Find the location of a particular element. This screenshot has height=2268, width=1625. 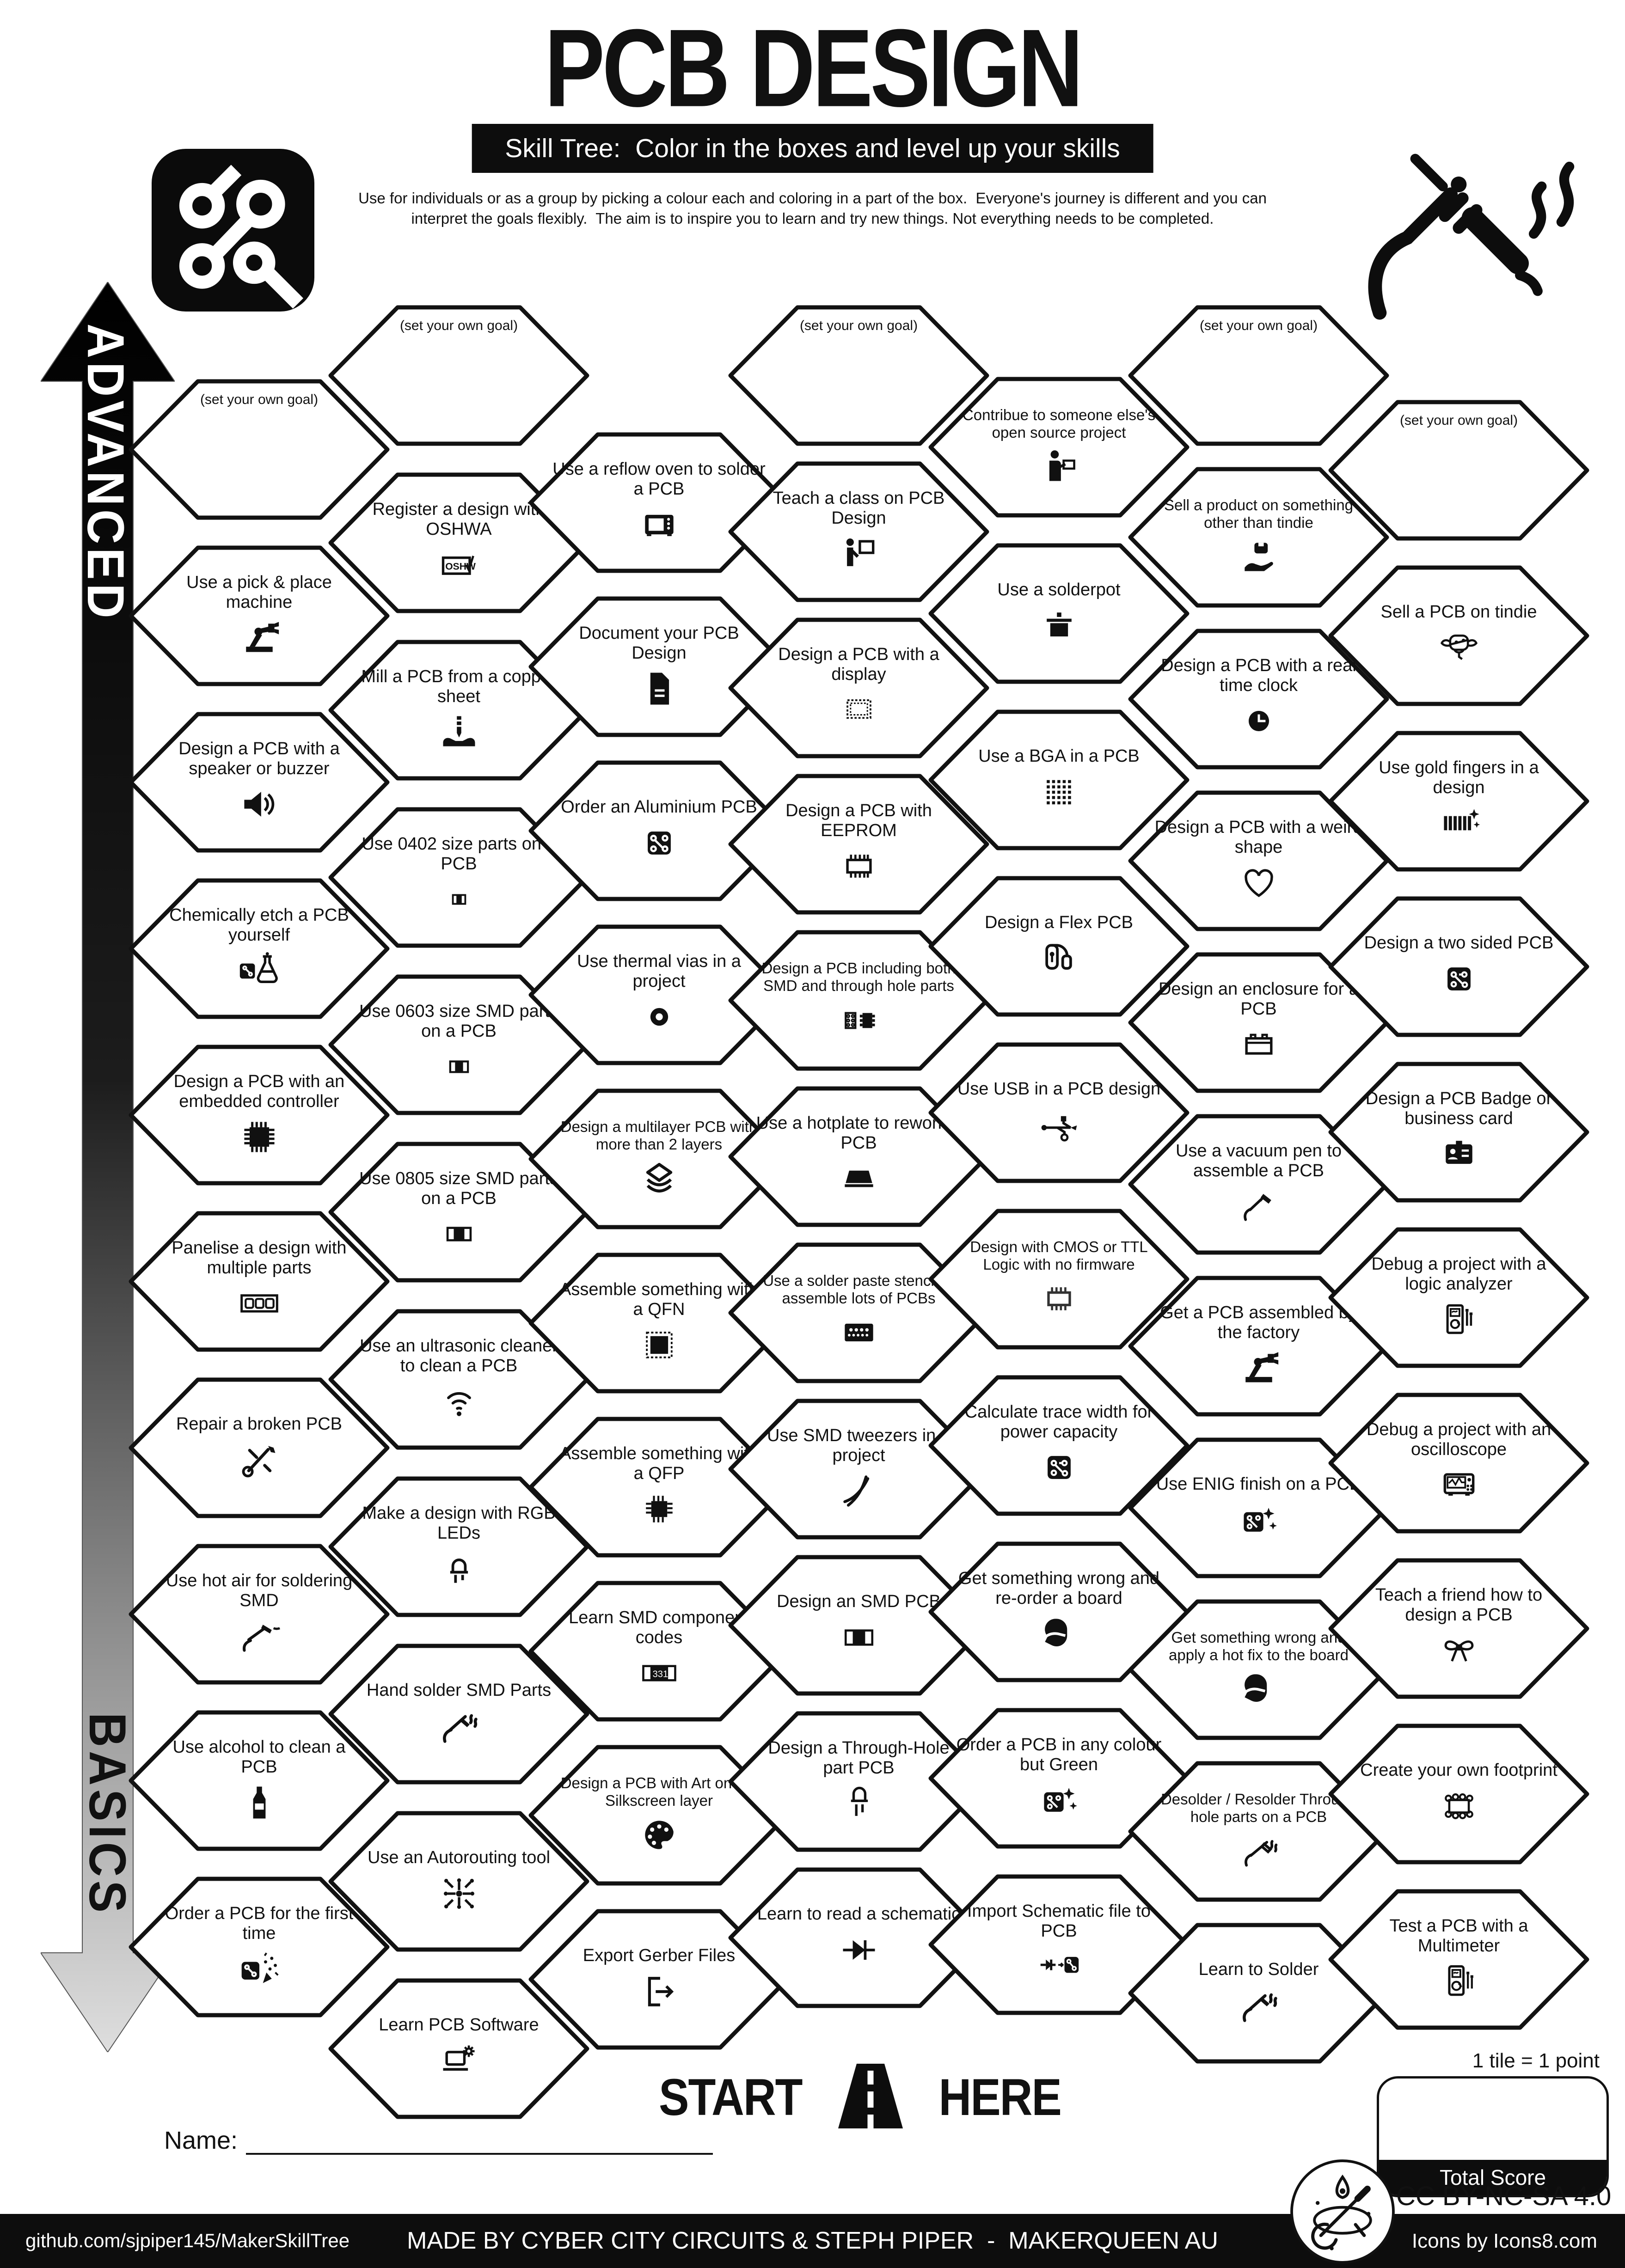

skill-hex-debug-a-project-with-a-logic-analyzer: Debug a project with a logic analyzer is located at coordinates (1458, 1297).